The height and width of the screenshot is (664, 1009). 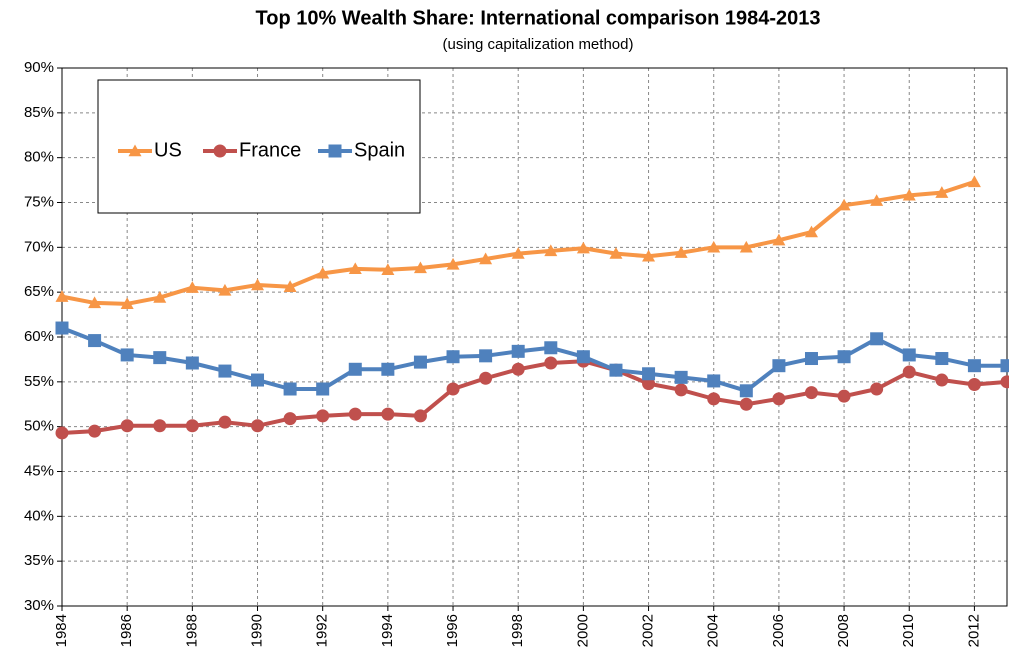 What do you see at coordinates (39, 605) in the screenshot?
I see `y-tick-label: 30%` at bounding box center [39, 605].